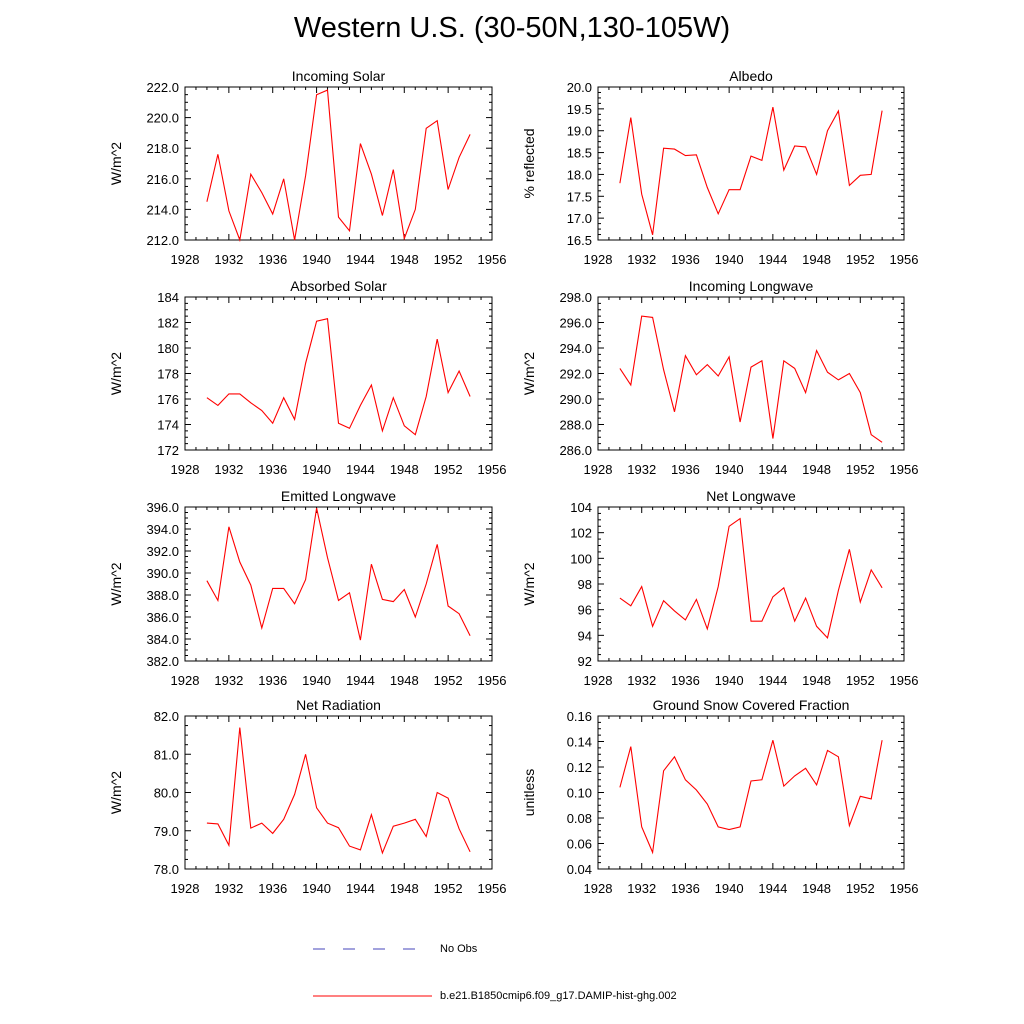 Image resolution: width=1024 pixels, height=1024 pixels. I want to click on y-tick-label: 0.12, so click(579, 767).